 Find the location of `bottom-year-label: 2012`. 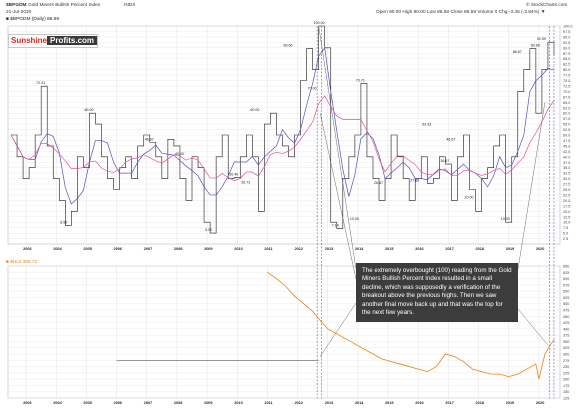

bottom-year-label: 2012 is located at coordinates (299, 403).